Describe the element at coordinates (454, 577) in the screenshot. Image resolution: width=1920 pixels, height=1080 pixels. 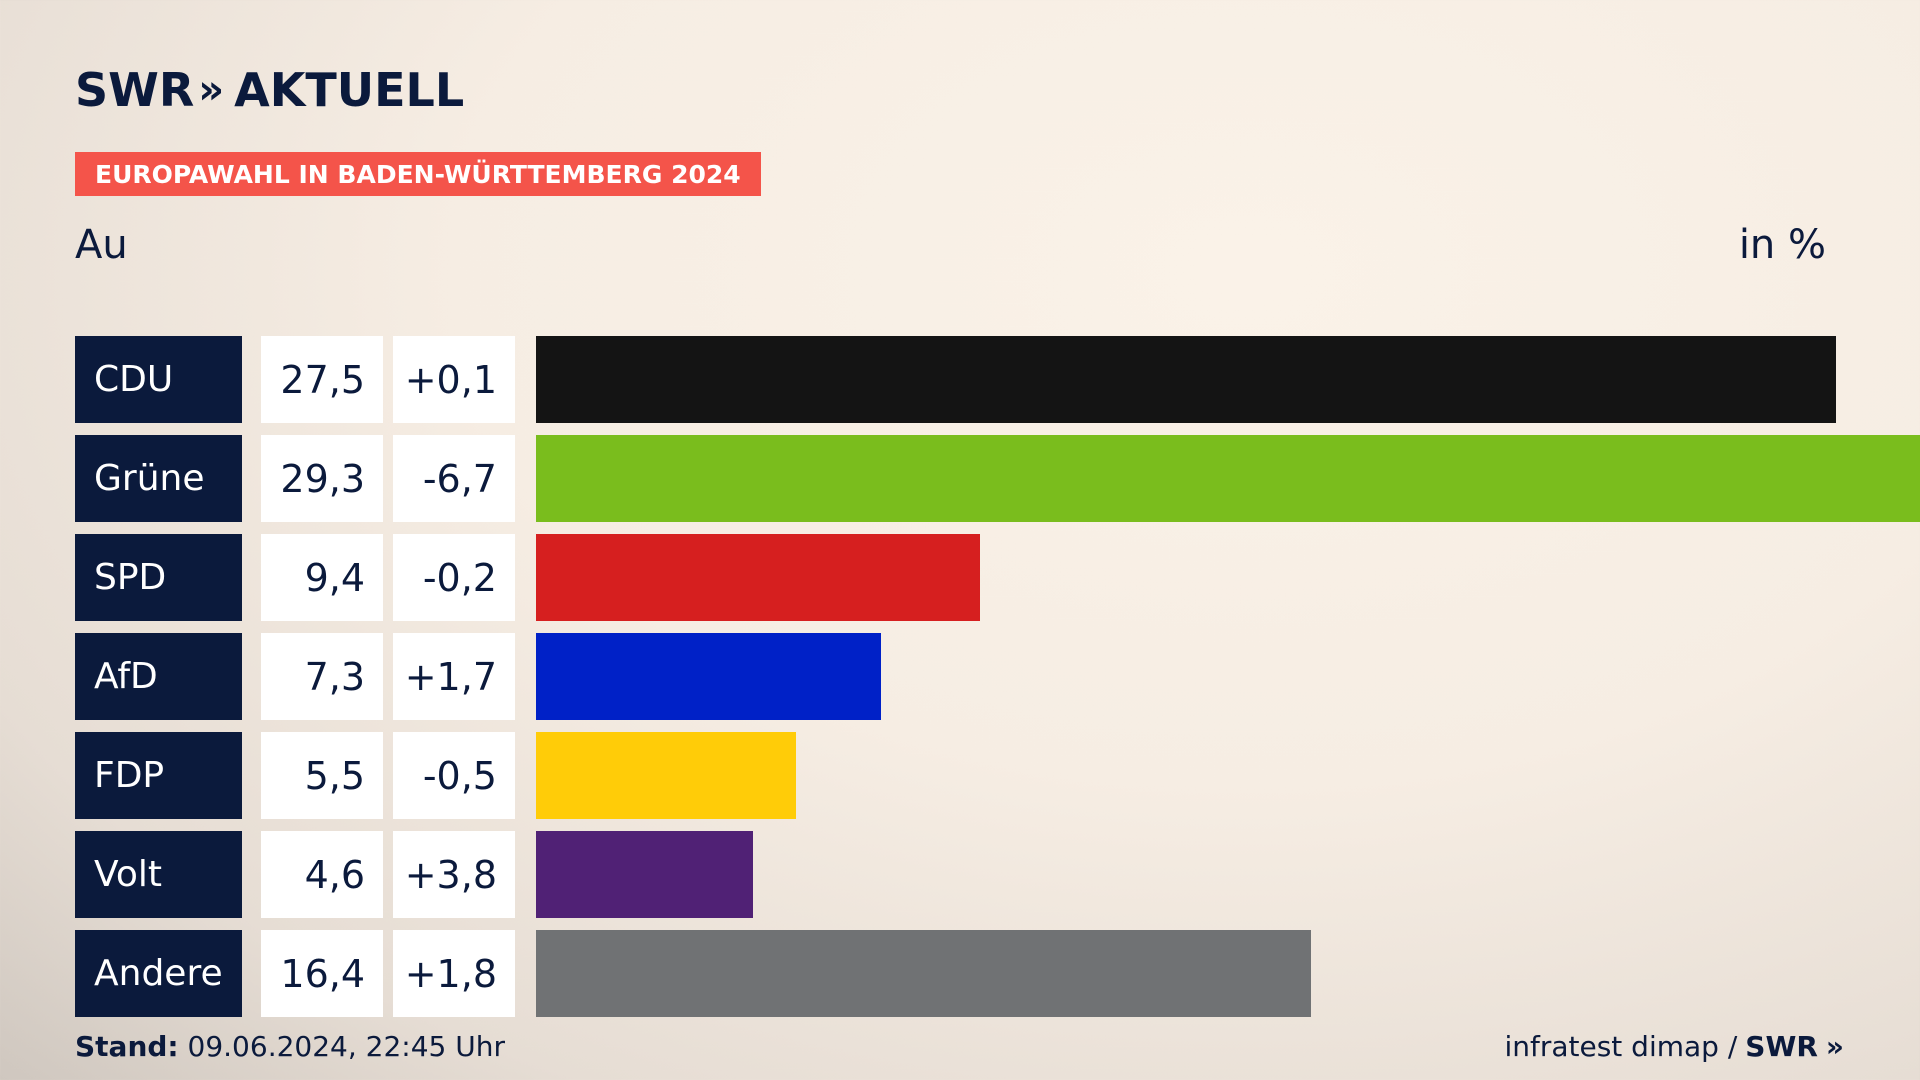
I see `diff-value: -0,2` at that location.